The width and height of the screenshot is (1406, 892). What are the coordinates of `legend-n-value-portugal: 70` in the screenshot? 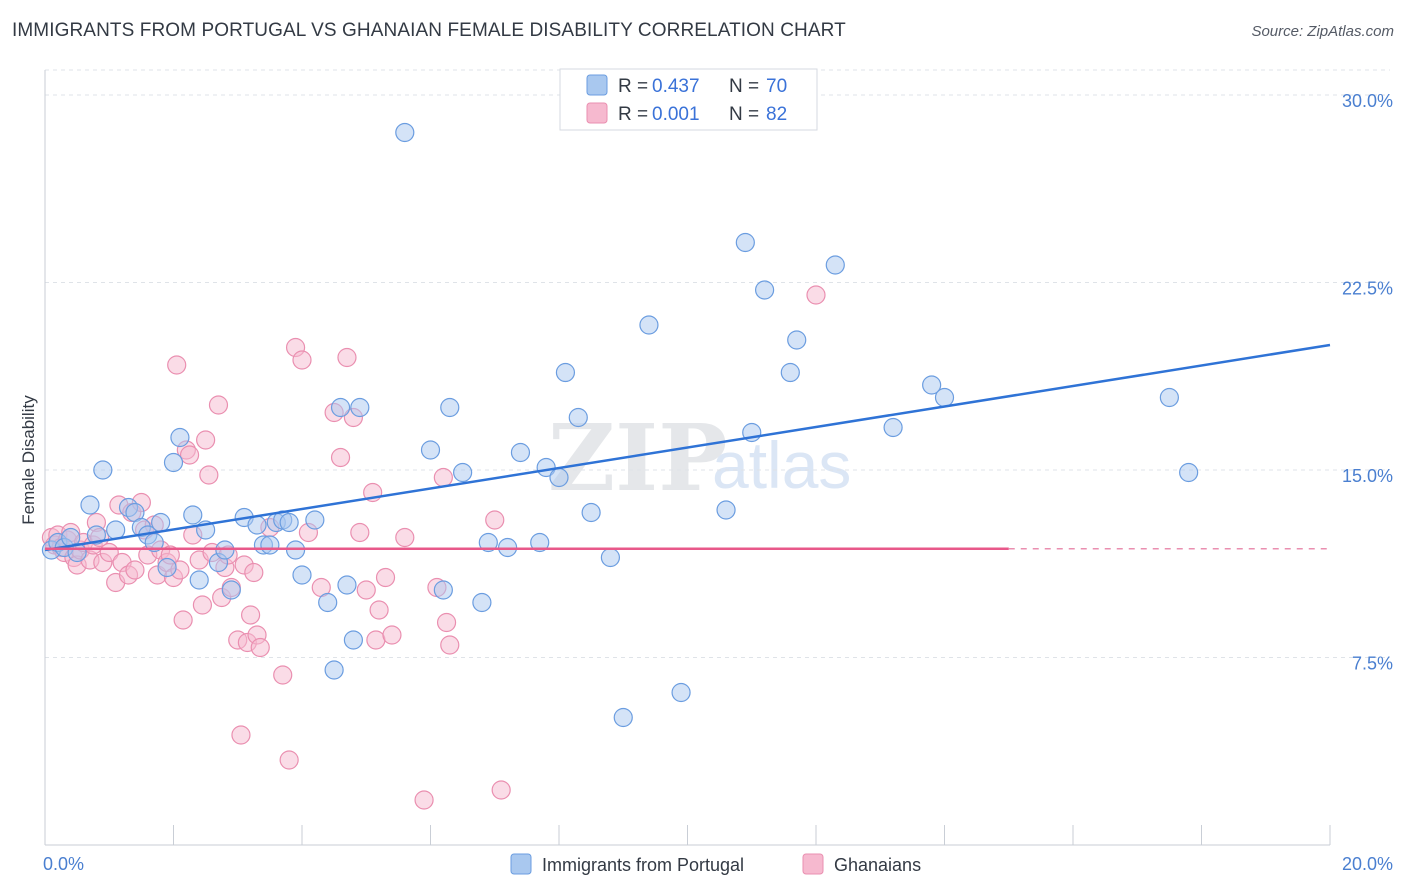 It's located at (776, 86).